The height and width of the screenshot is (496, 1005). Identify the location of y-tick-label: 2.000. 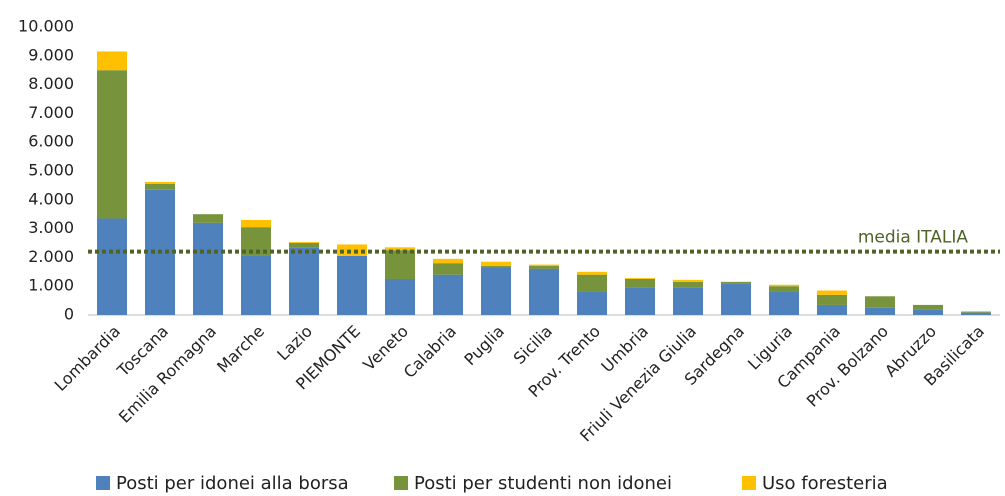
(51, 256).